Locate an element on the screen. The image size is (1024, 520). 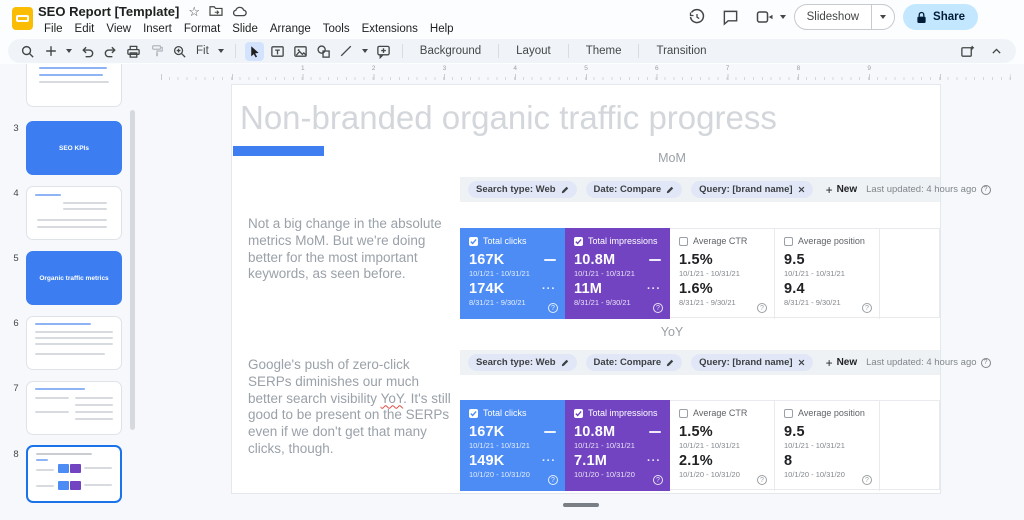
move-folder-icon is located at coordinates (216, 11).